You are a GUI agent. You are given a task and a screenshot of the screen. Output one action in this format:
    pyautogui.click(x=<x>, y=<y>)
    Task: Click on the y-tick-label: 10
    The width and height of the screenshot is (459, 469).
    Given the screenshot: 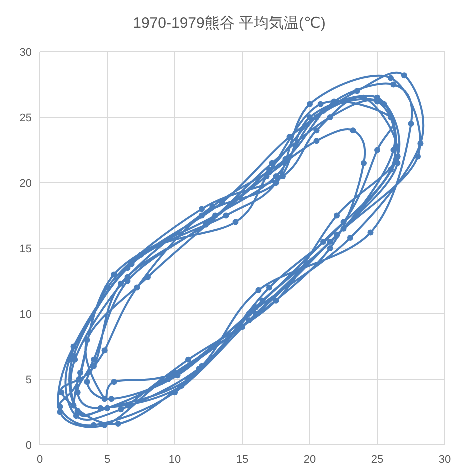 What is the action you would take?
    pyautogui.click(x=26, y=315)
    